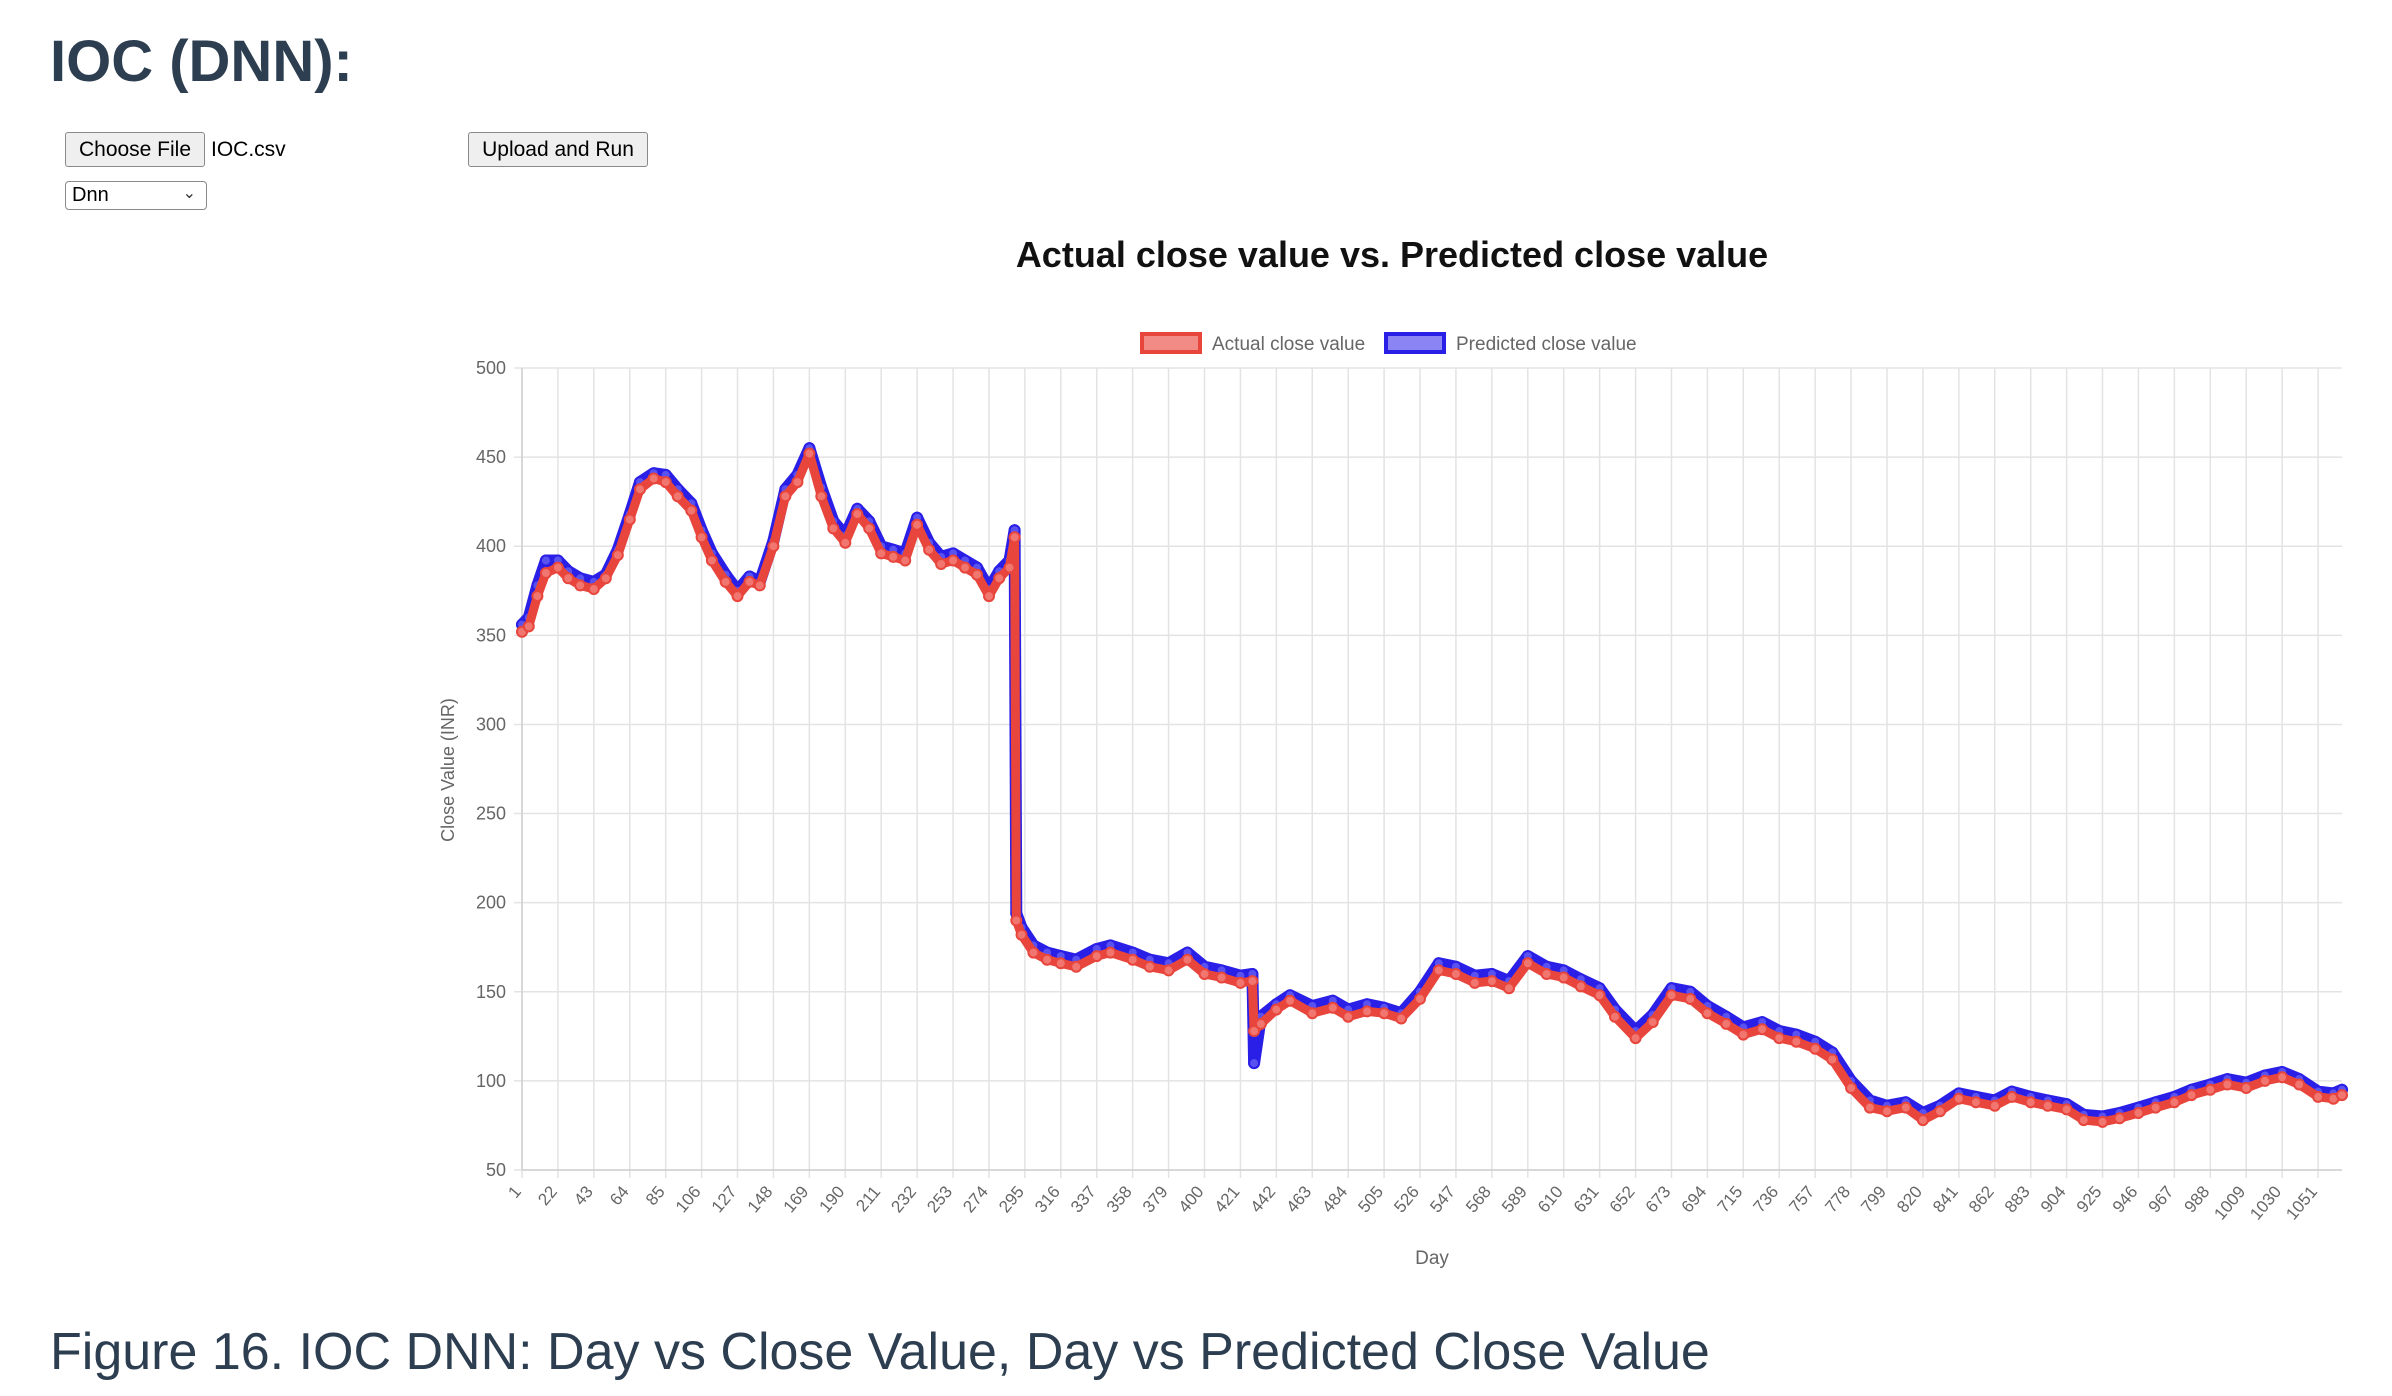  Describe the element at coordinates (1388, 343) in the screenshot. I see `chart-legend: Actual close value Predicted close value` at that location.